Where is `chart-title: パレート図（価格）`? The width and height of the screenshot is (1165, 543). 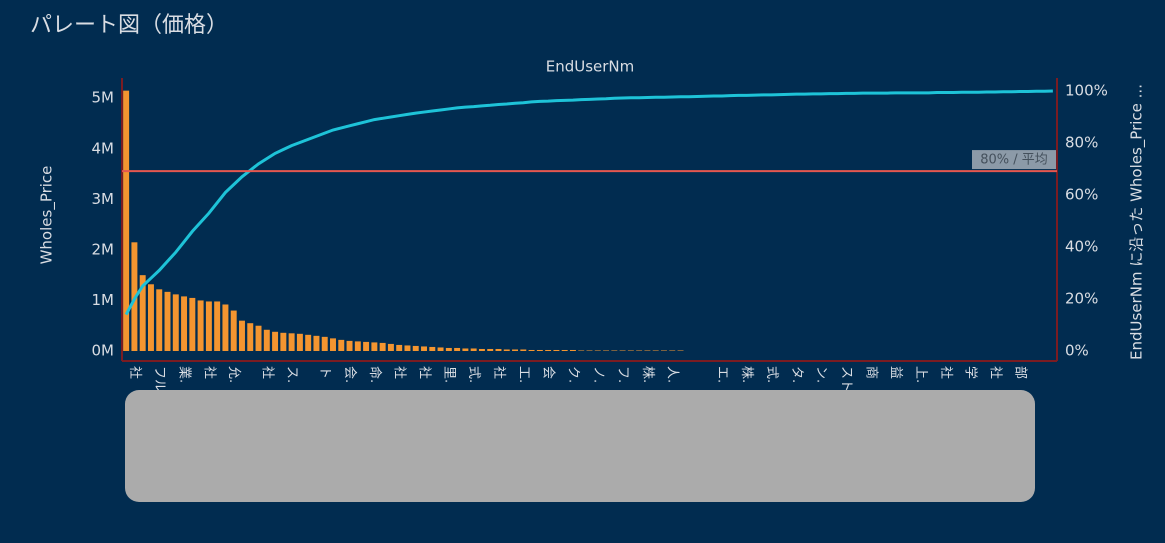 chart-title: パレート図（価格） is located at coordinates (129, 25).